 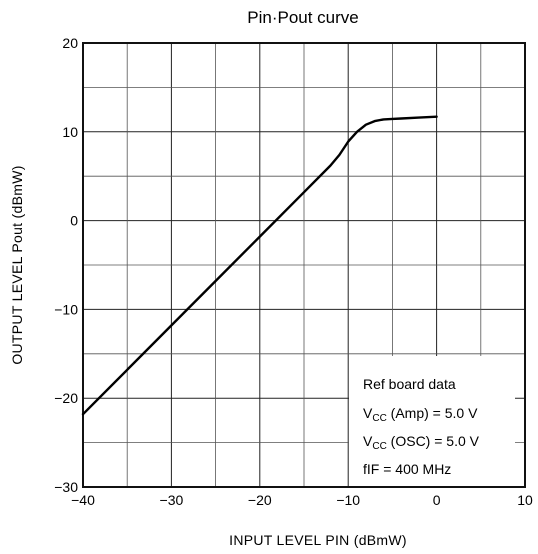 I want to click on annotation-vcc-osc: VCC (OSC) = 5.0 V, so click(x=421, y=442).